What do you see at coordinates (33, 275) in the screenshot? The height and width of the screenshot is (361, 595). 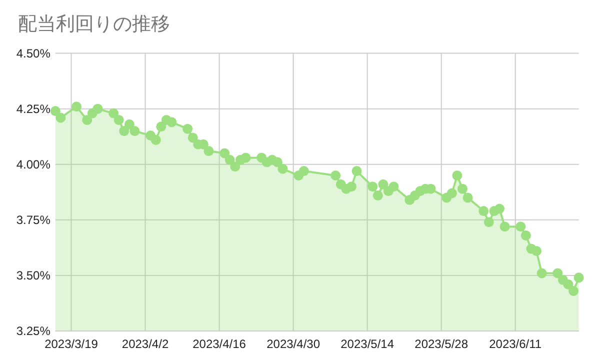 I see `y-tick-label: 3.50%` at bounding box center [33, 275].